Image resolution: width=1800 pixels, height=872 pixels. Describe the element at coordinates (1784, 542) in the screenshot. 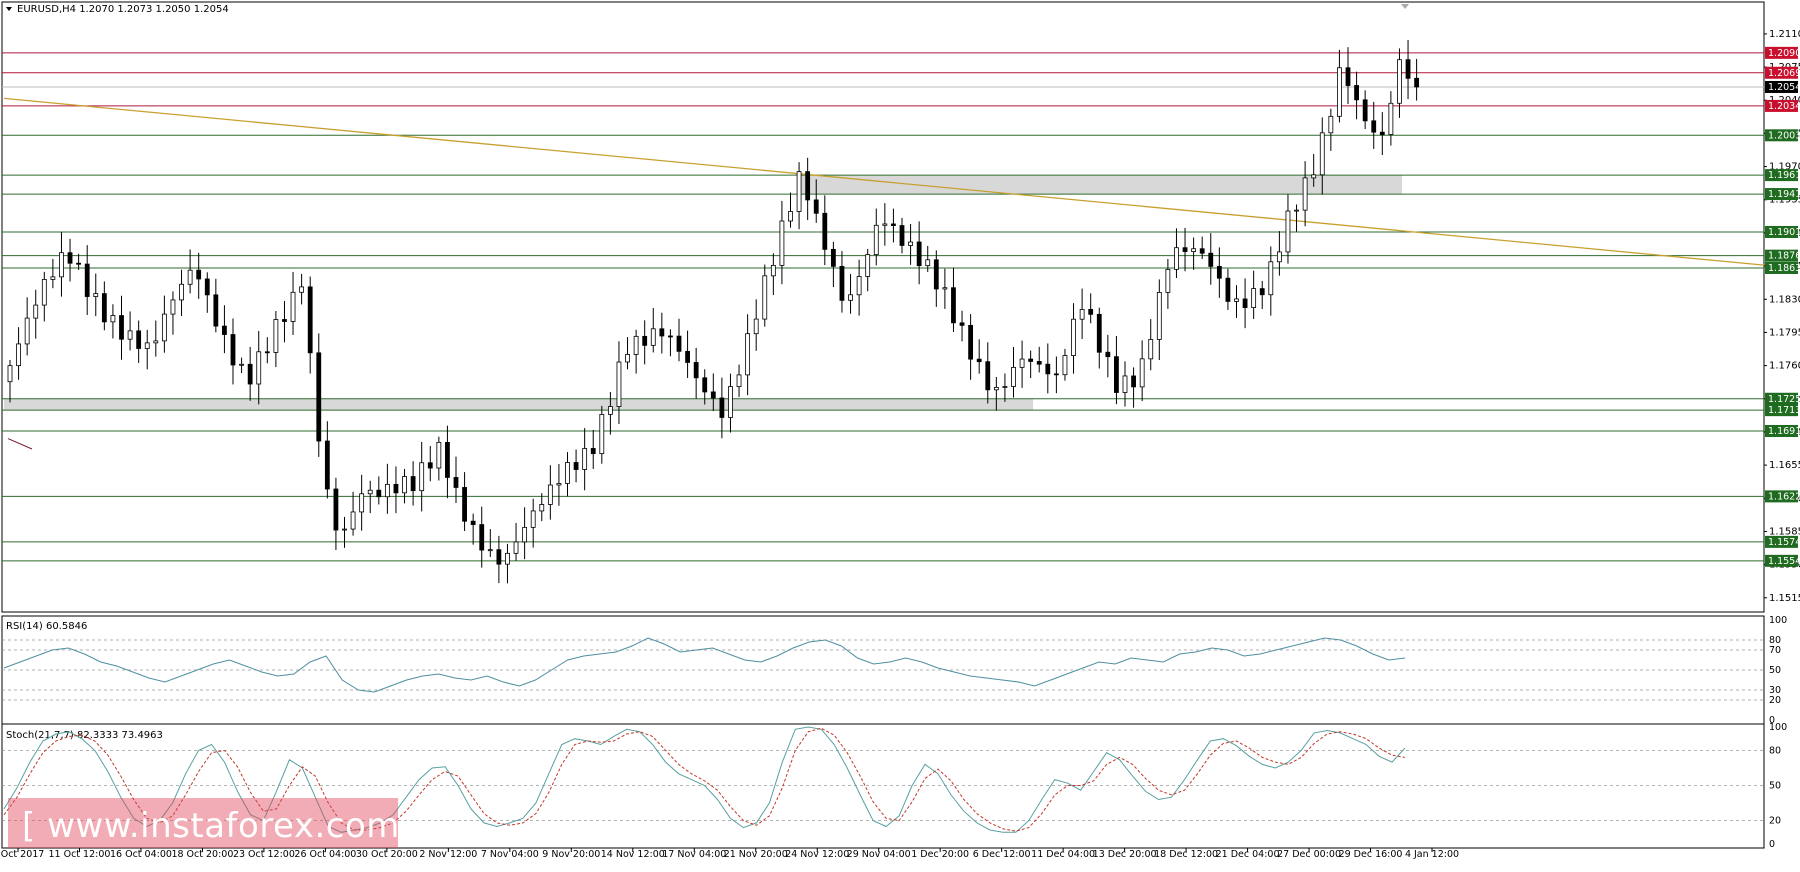

I see `level-label-1.1574: 1.1574` at that location.